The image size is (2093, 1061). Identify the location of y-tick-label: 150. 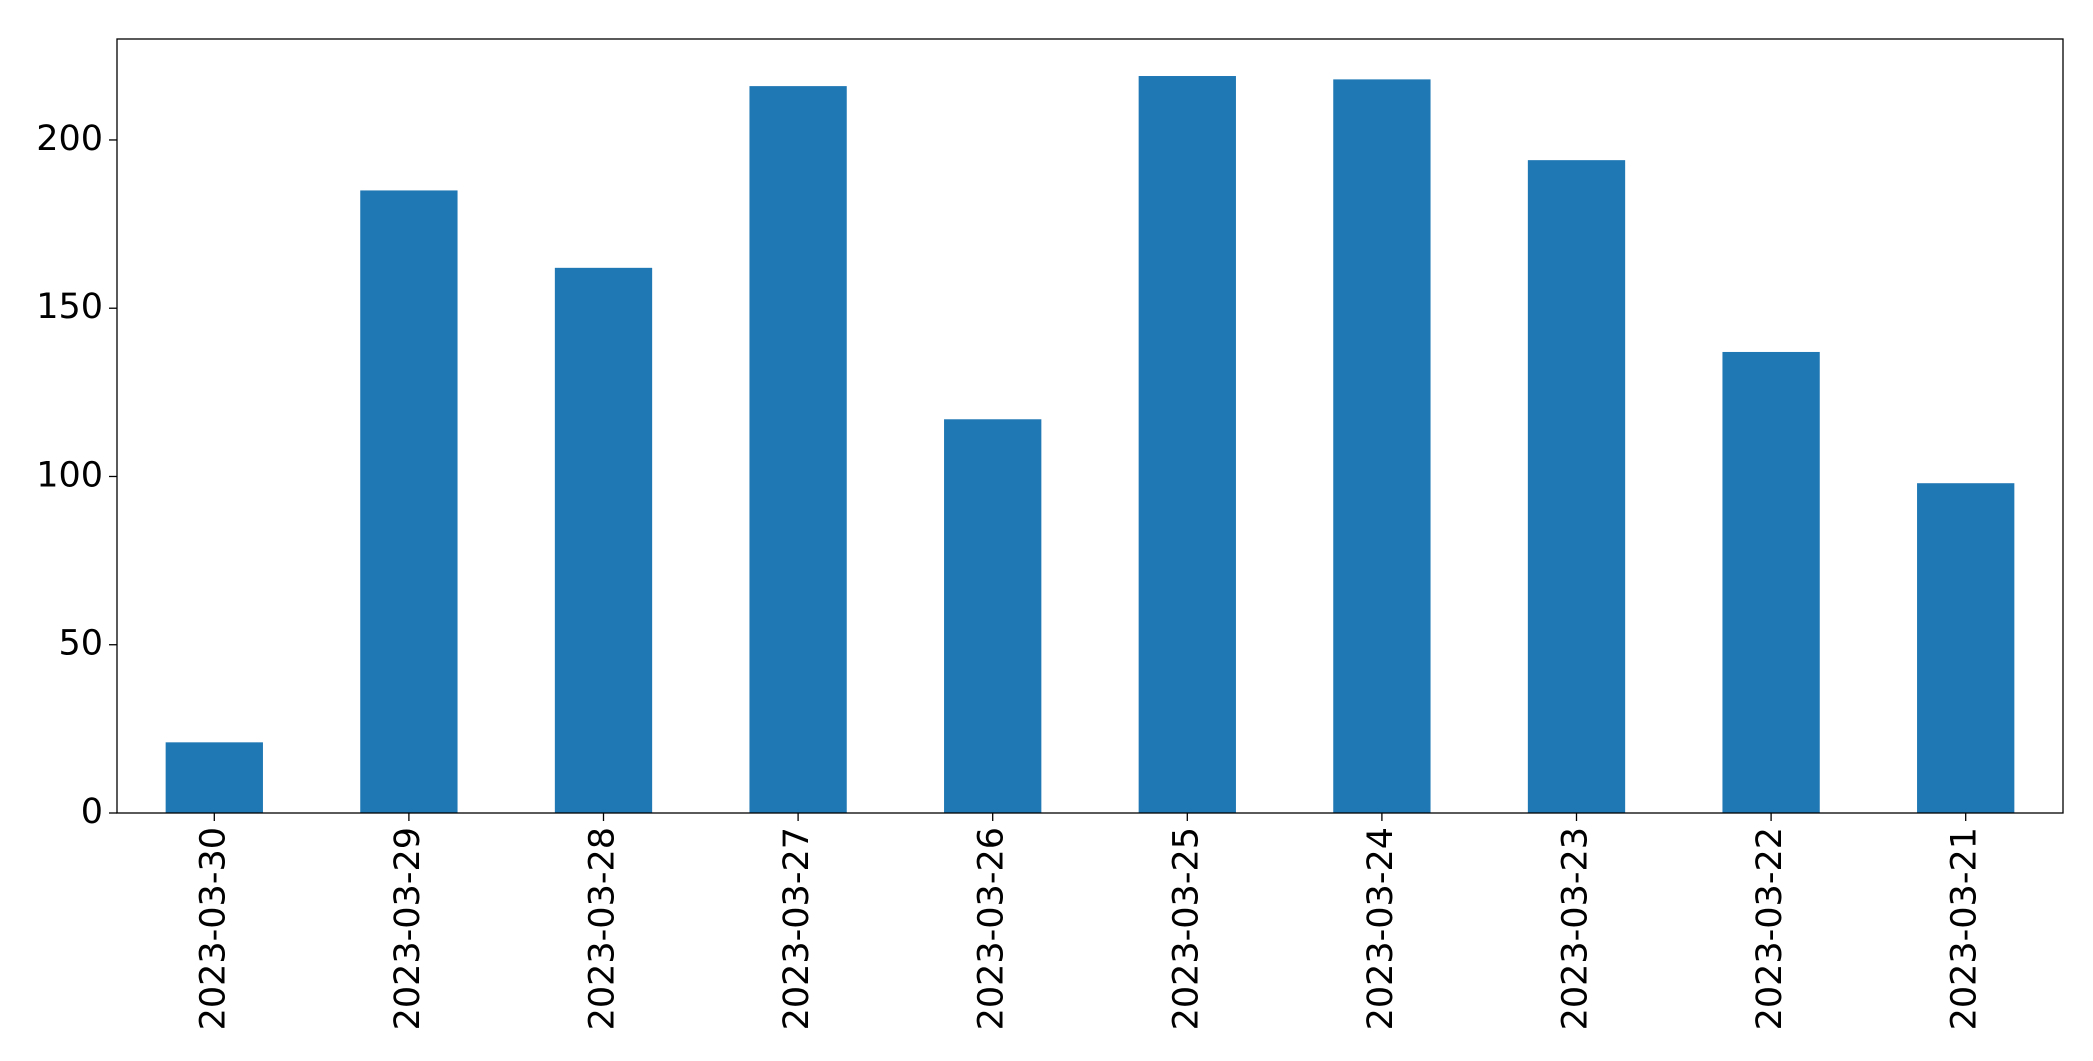
(69, 307).